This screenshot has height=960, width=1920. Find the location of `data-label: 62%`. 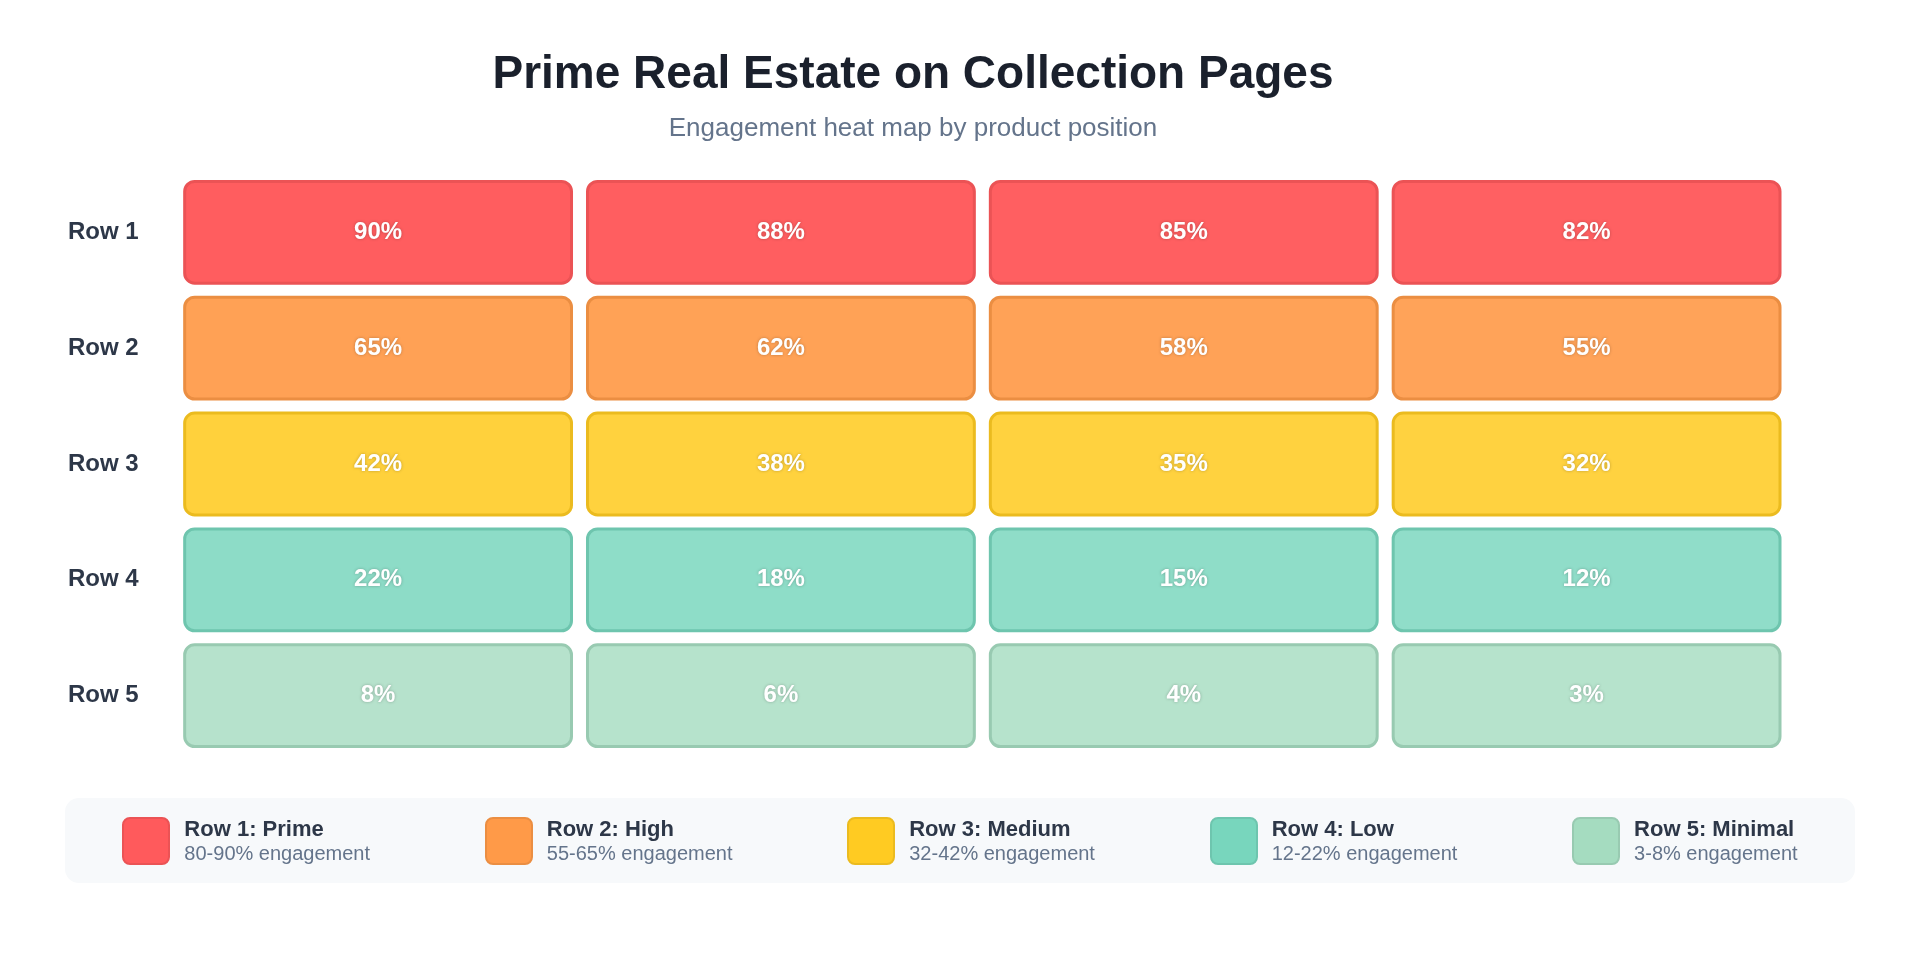

data-label: 62% is located at coordinates (780, 346).